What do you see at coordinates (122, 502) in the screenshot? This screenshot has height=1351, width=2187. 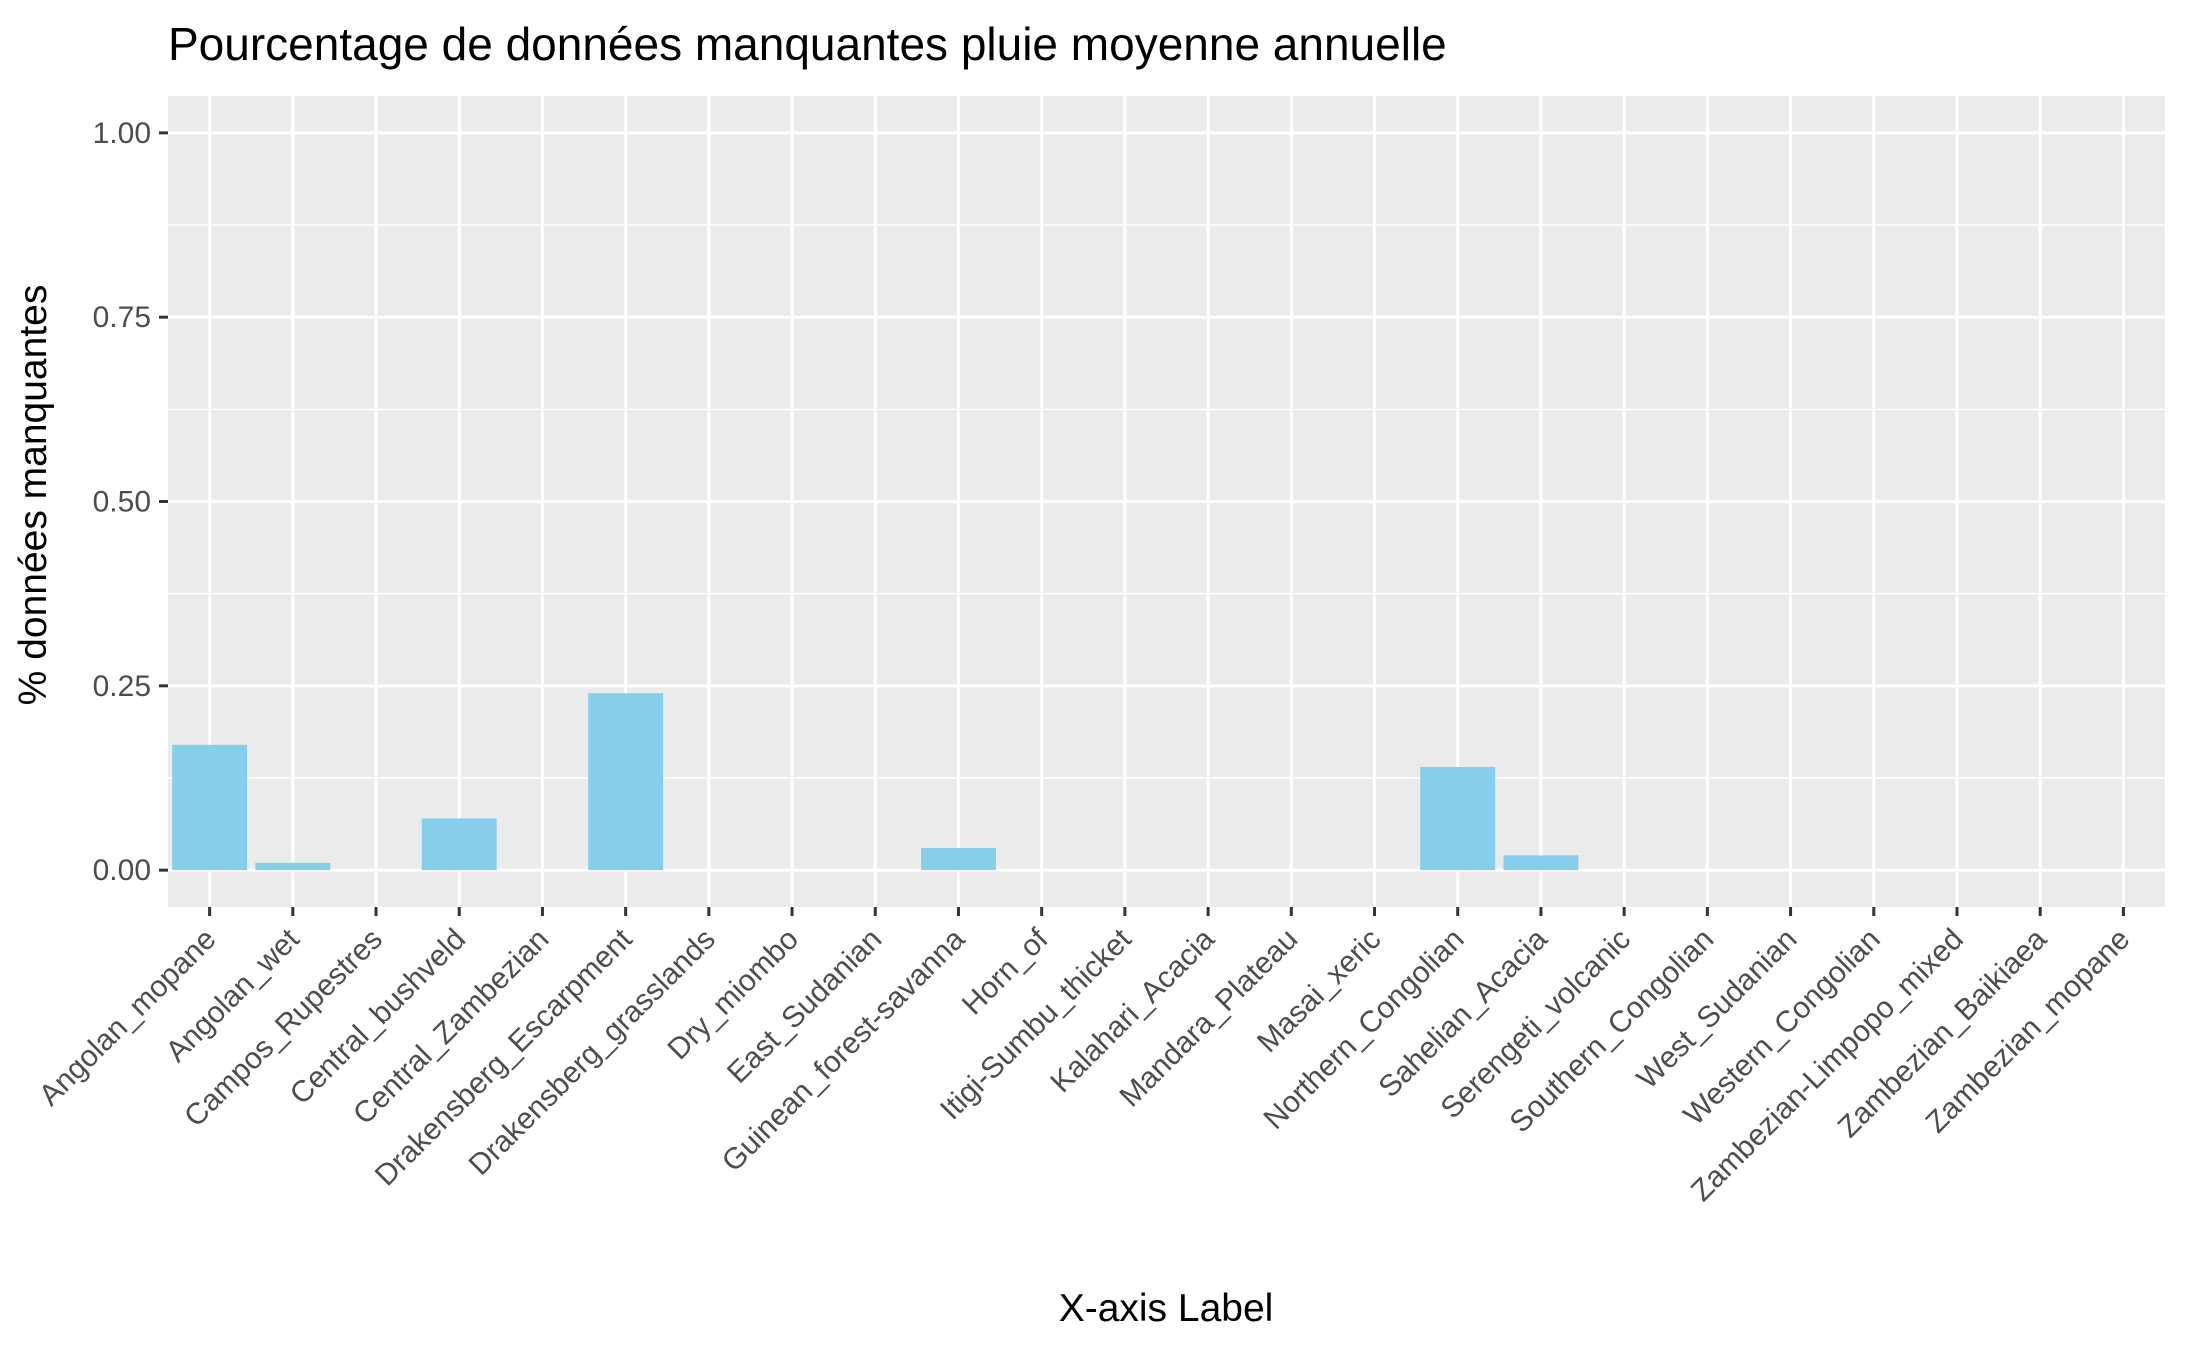 I see `y-tick-label: 0.50` at bounding box center [122, 502].